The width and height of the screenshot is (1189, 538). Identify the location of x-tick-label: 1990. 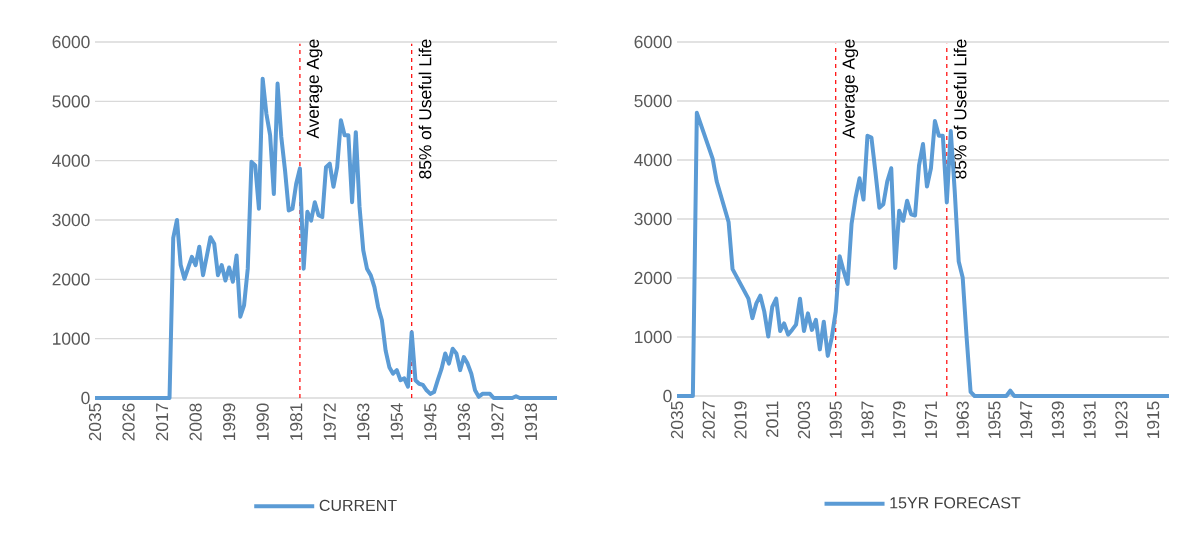
(262, 421).